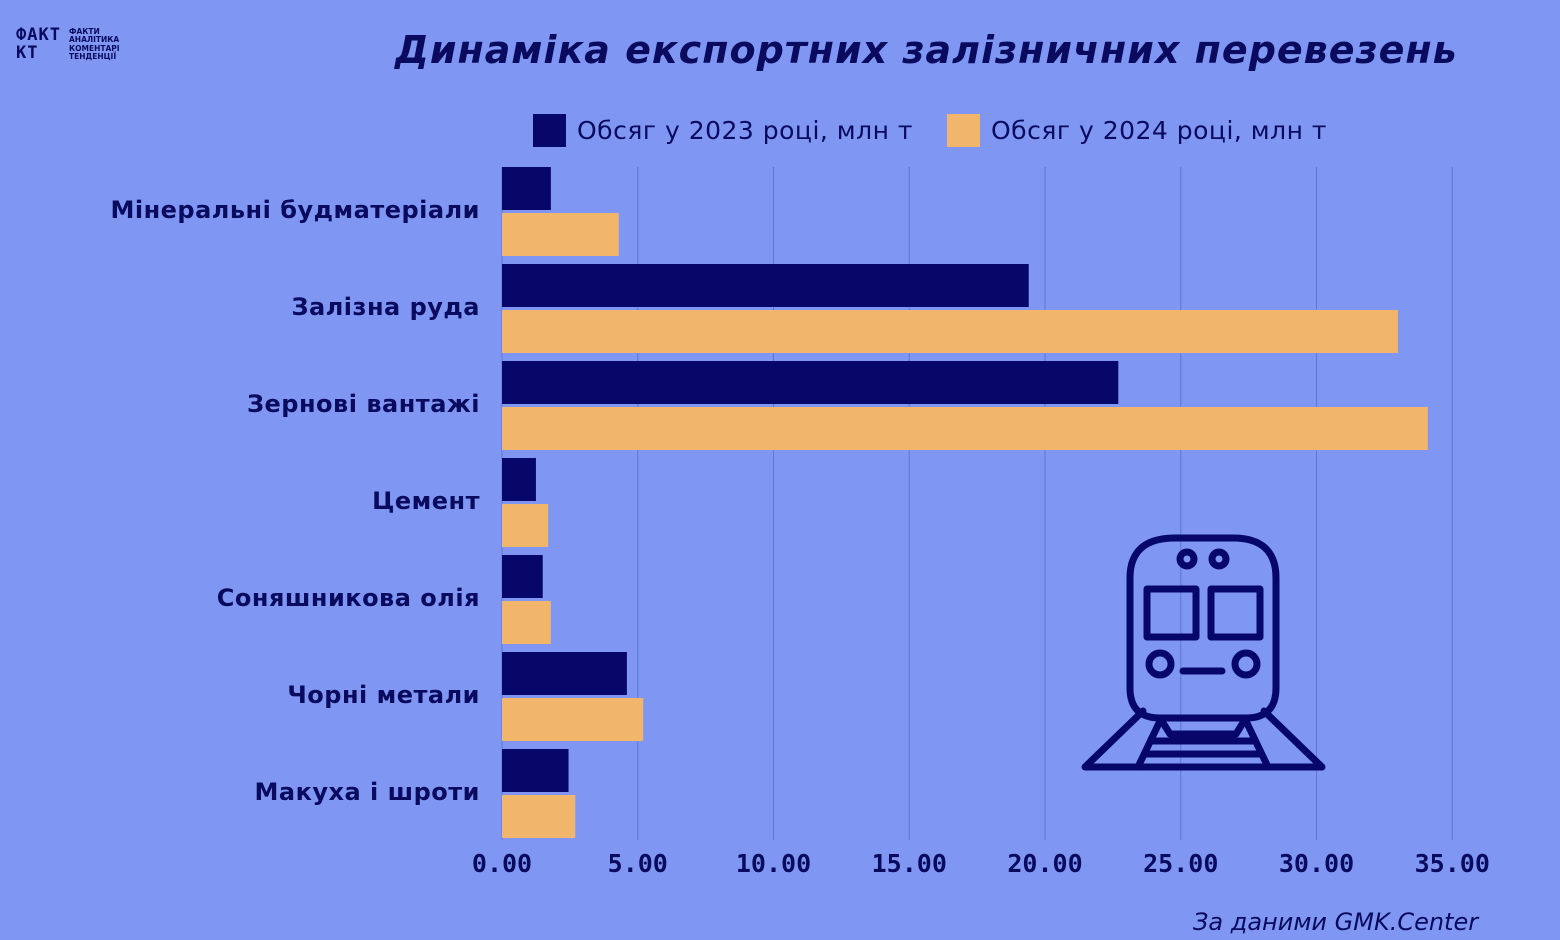 The width and height of the screenshot is (1560, 940). What do you see at coordinates (773, 863) in the screenshot?
I see `x-tick-label: 10.00` at bounding box center [773, 863].